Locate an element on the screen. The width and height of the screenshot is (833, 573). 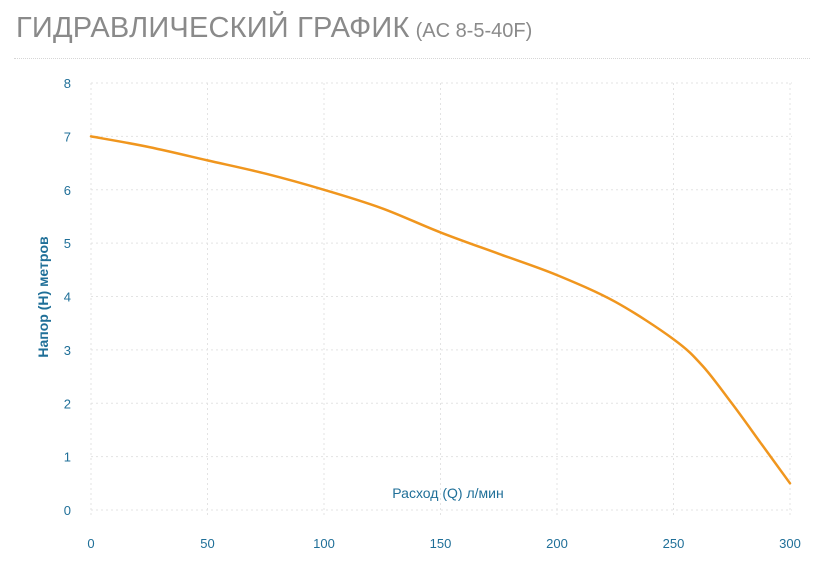
chart-title-model: (AC 8-5-40F) is located at coordinates (474, 31).